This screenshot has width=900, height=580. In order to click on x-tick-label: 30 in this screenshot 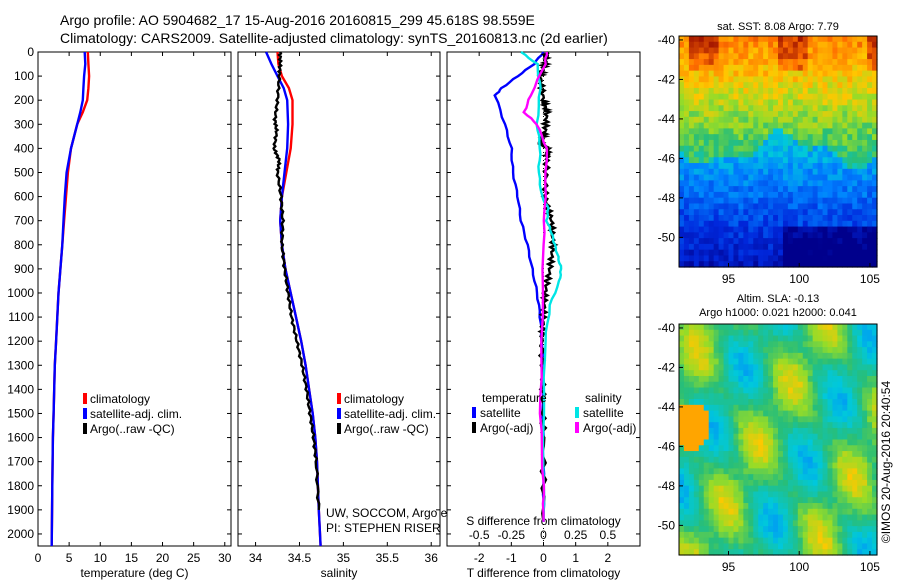, I will do `click(225, 558)`.